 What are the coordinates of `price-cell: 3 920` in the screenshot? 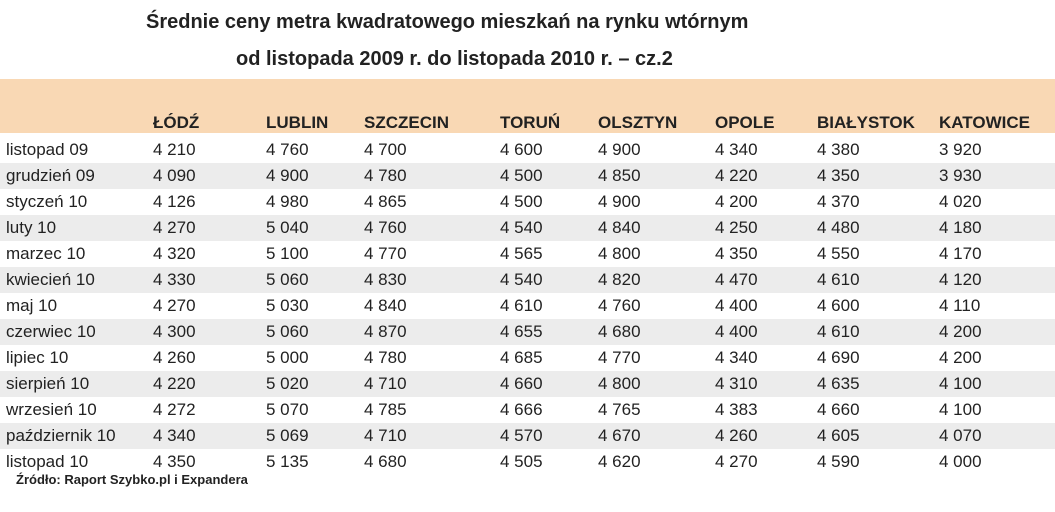 It's located at (960, 149).